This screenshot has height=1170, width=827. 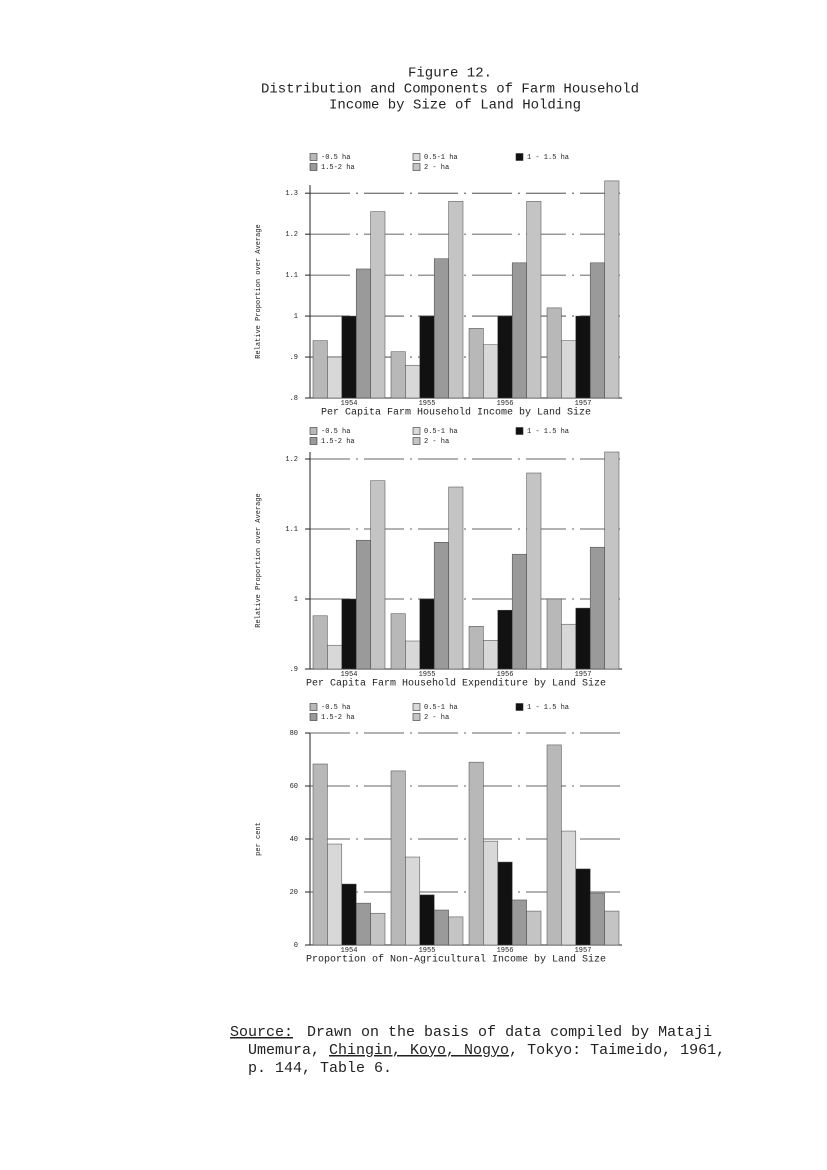 I want to click on y-tick-label: 20, so click(x=294, y=893).